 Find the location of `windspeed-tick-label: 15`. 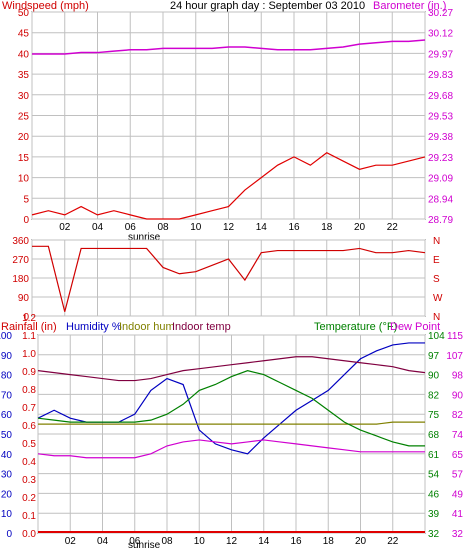

windspeed-tick-label: 15 is located at coordinates (24, 158).